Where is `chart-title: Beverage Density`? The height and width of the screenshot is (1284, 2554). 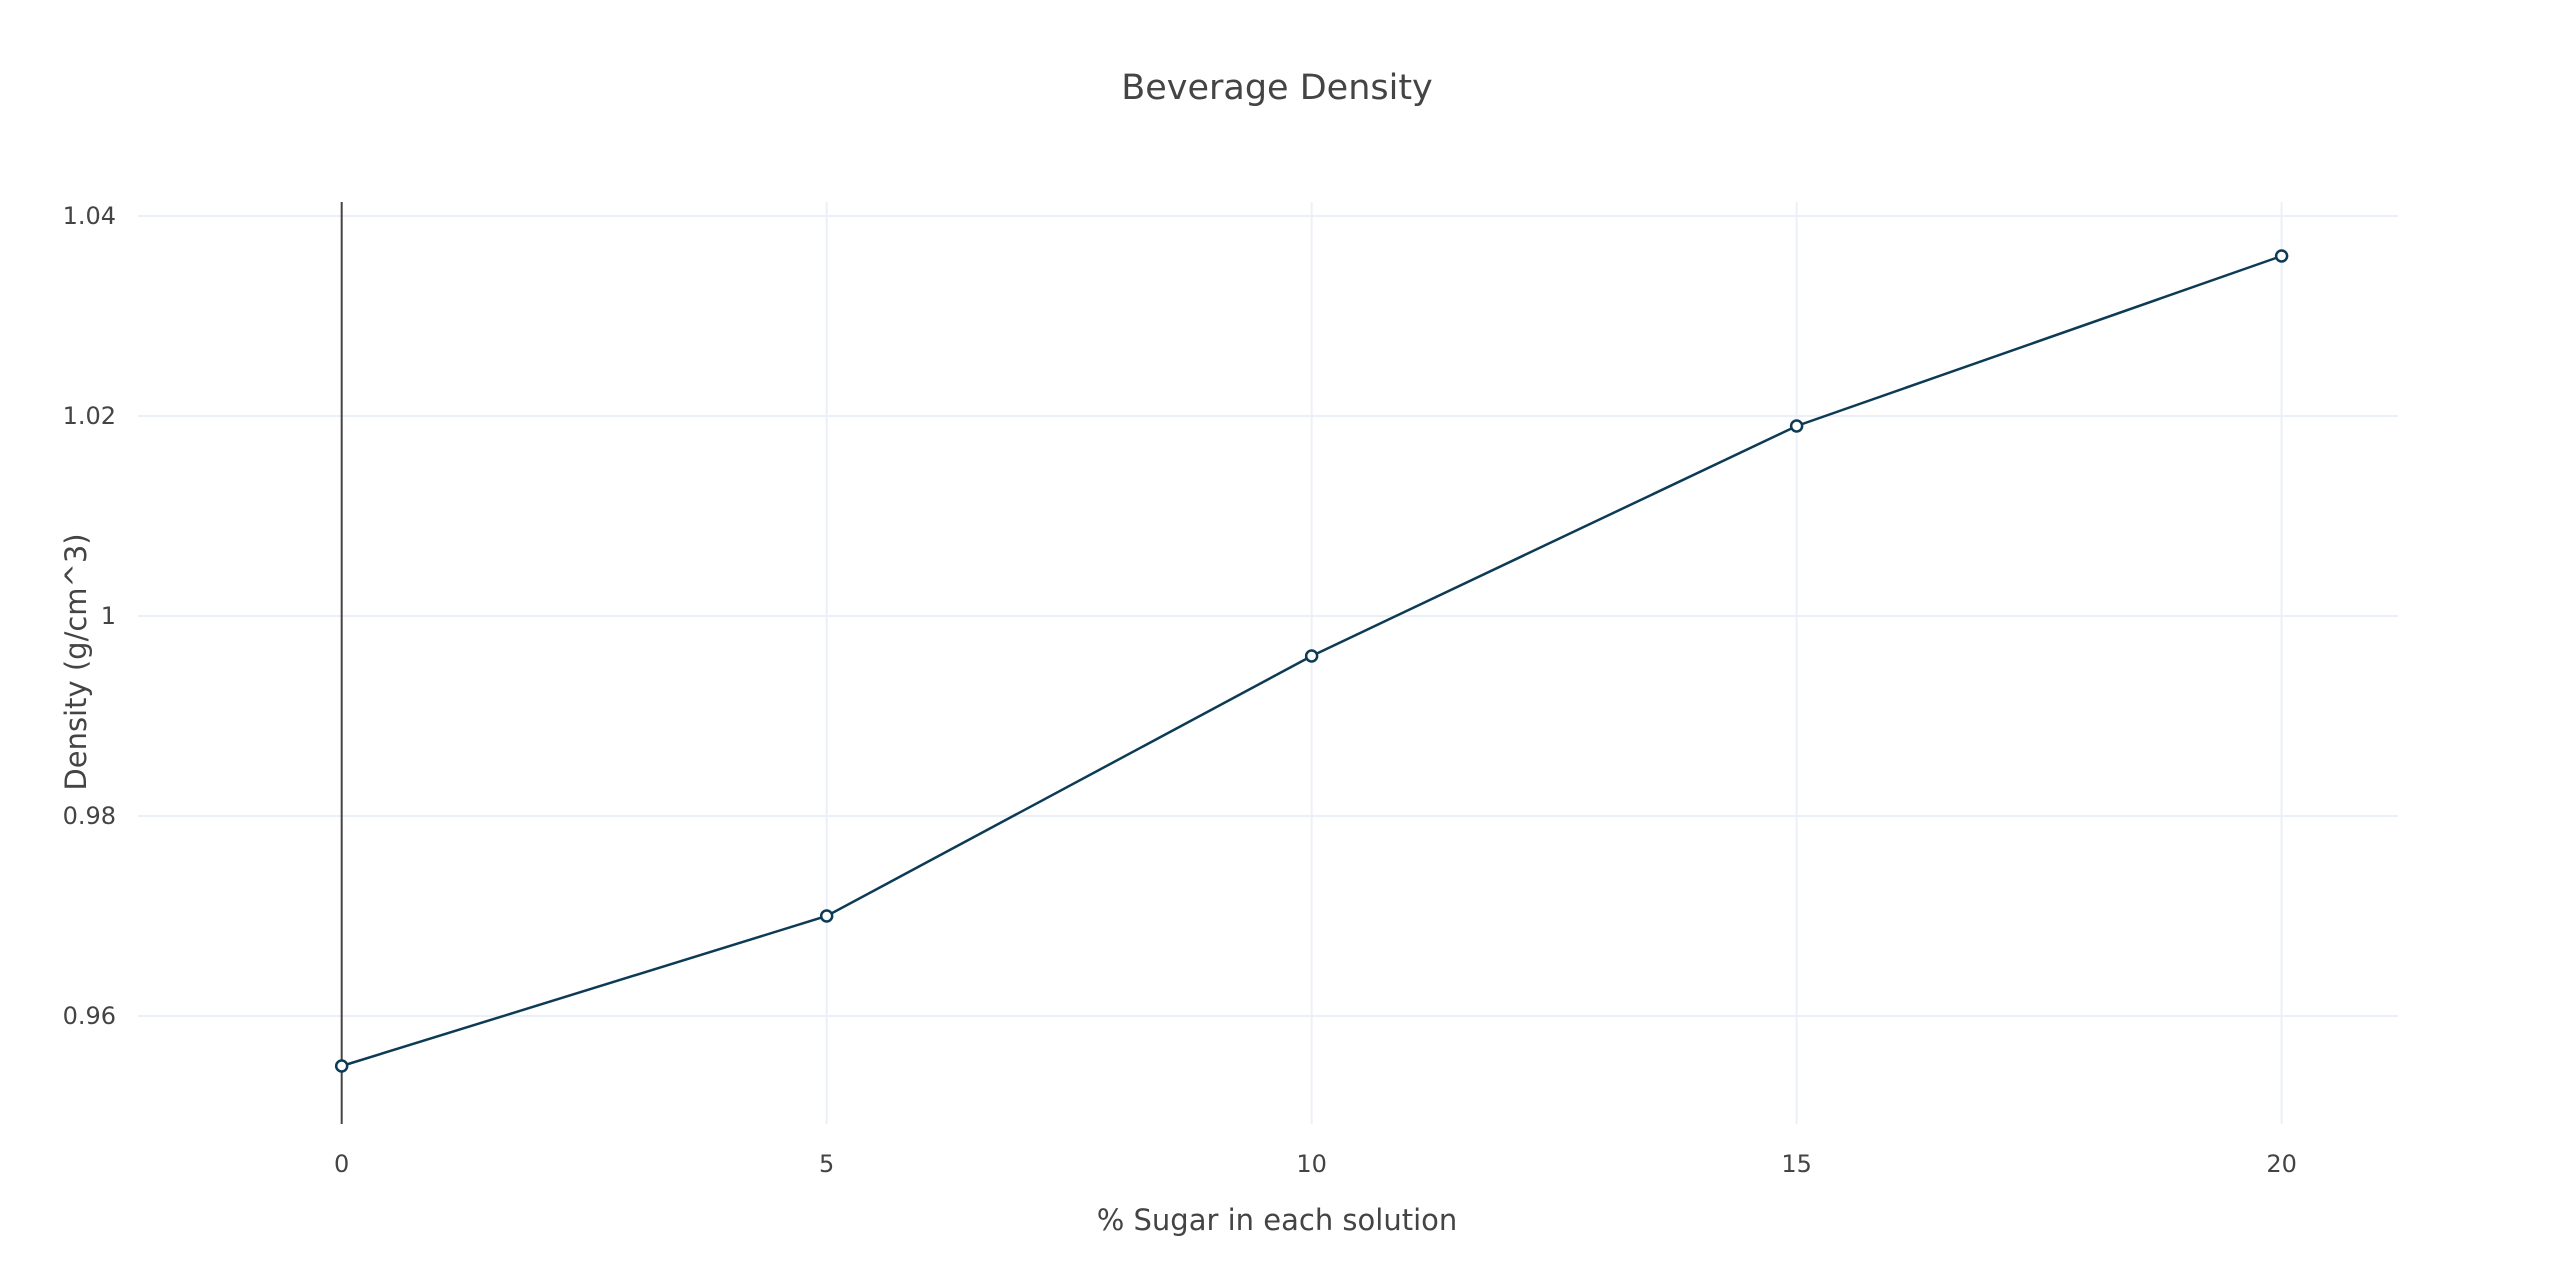
chart-title: Beverage Density is located at coordinates (1277, 88).